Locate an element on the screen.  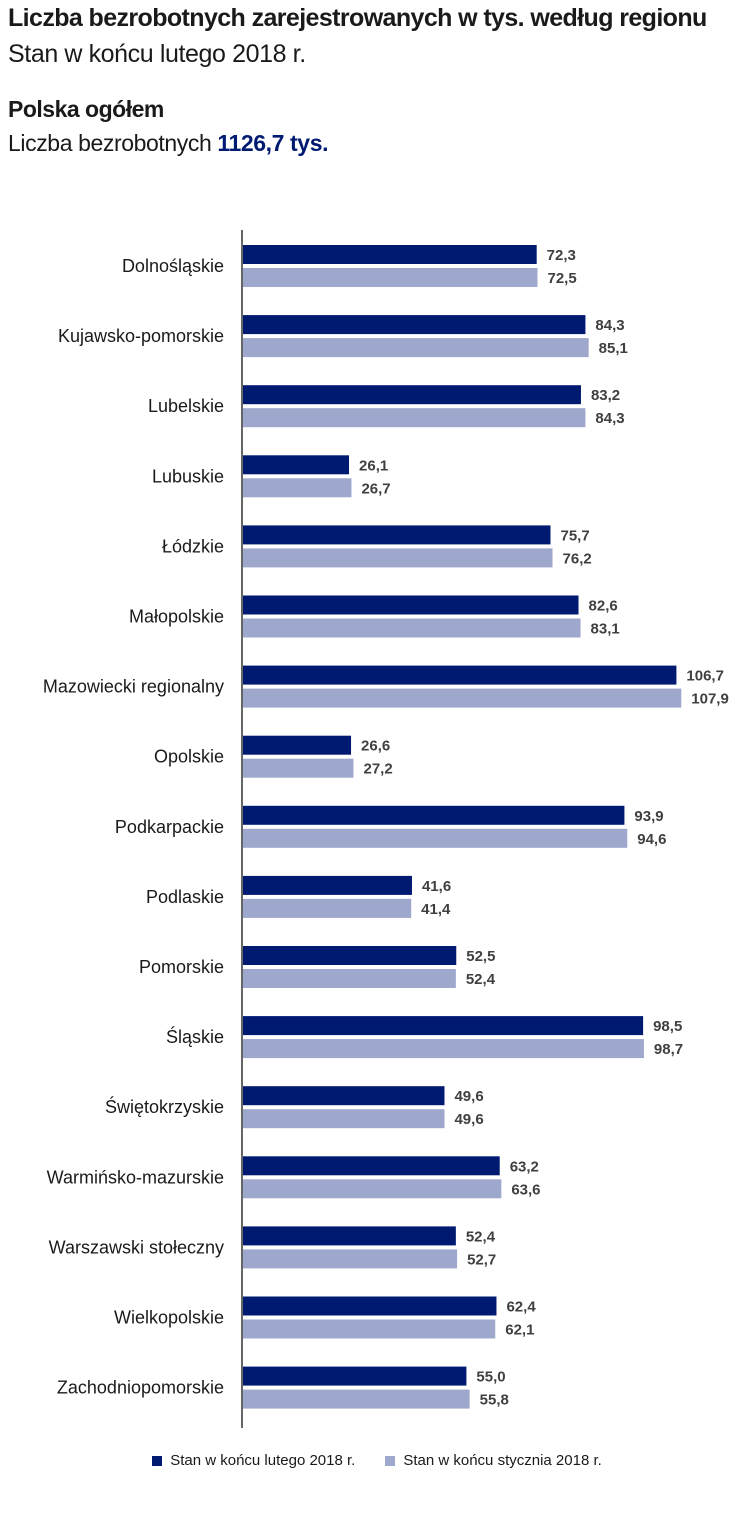
data-label-series-0: 52,5 is located at coordinates (480, 956).